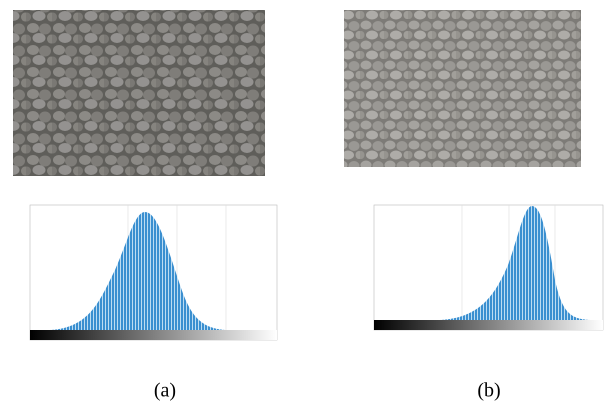 Image resolution: width=606 pixels, height=405 pixels. I want to click on histogram-b, so click(488, 267).